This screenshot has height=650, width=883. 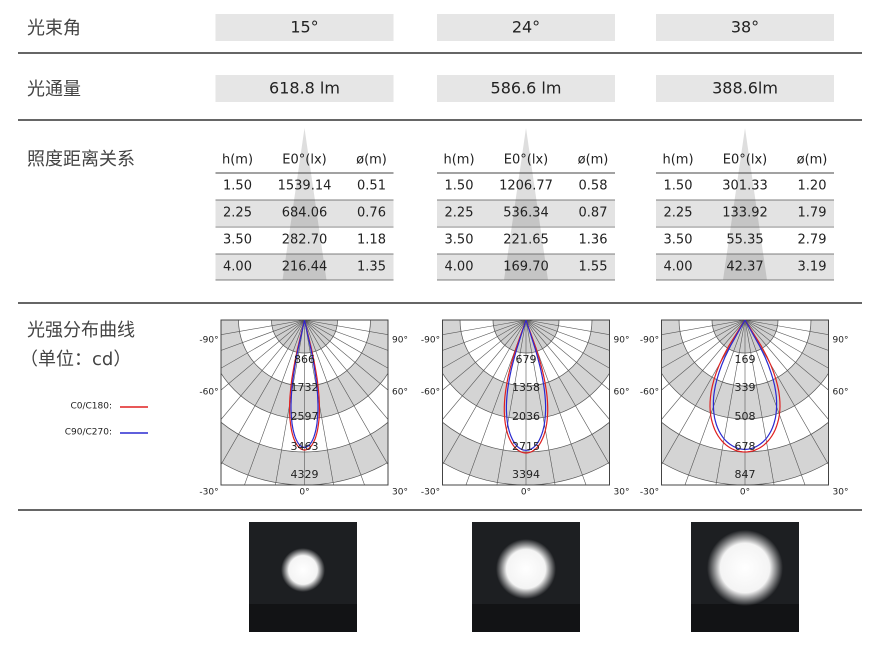 What do you see at coordinates (75, 359) in the screenshot?
I see `unit-label: （单位：cd）` at bounding box center [75, 359].